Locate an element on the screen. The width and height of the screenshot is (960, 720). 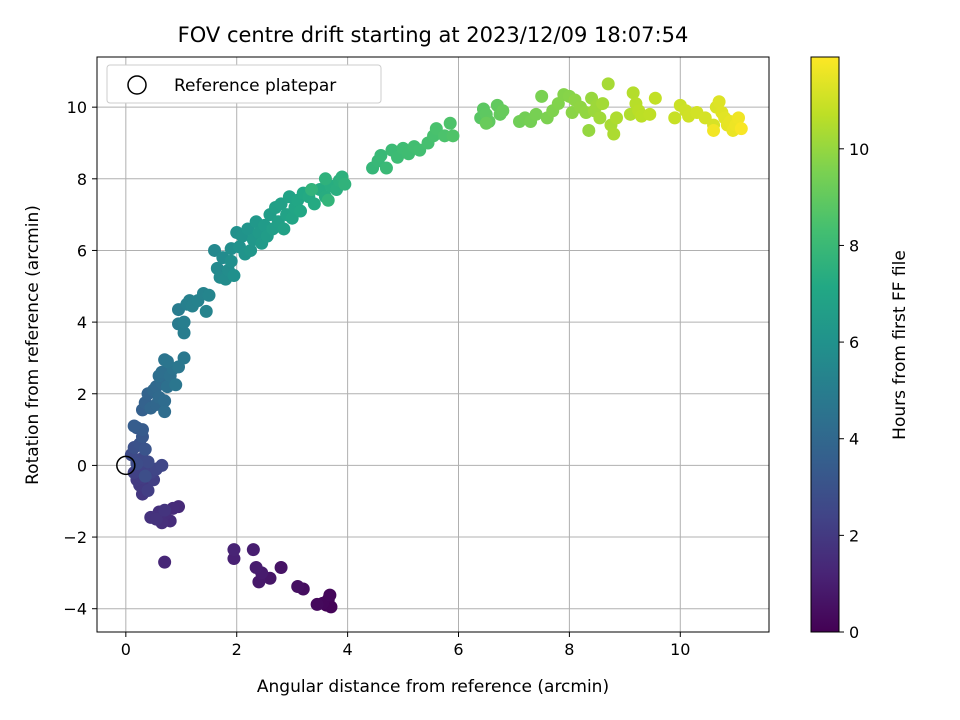
legend: Reference platepar is located at coordinates (244, 84).